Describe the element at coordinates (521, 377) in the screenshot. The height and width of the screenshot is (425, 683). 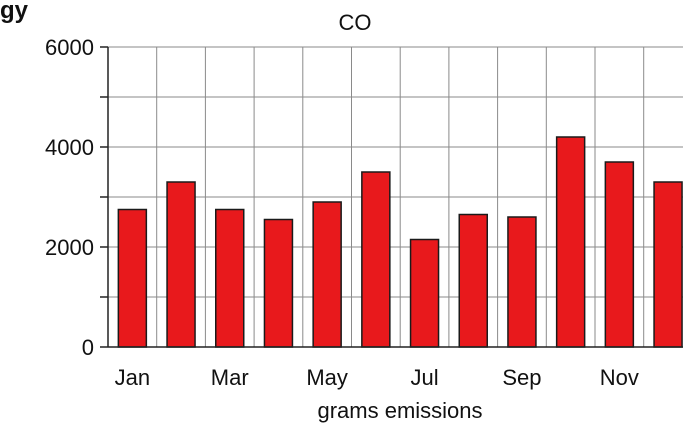
I see `x-tick-label: Sep` at that location.